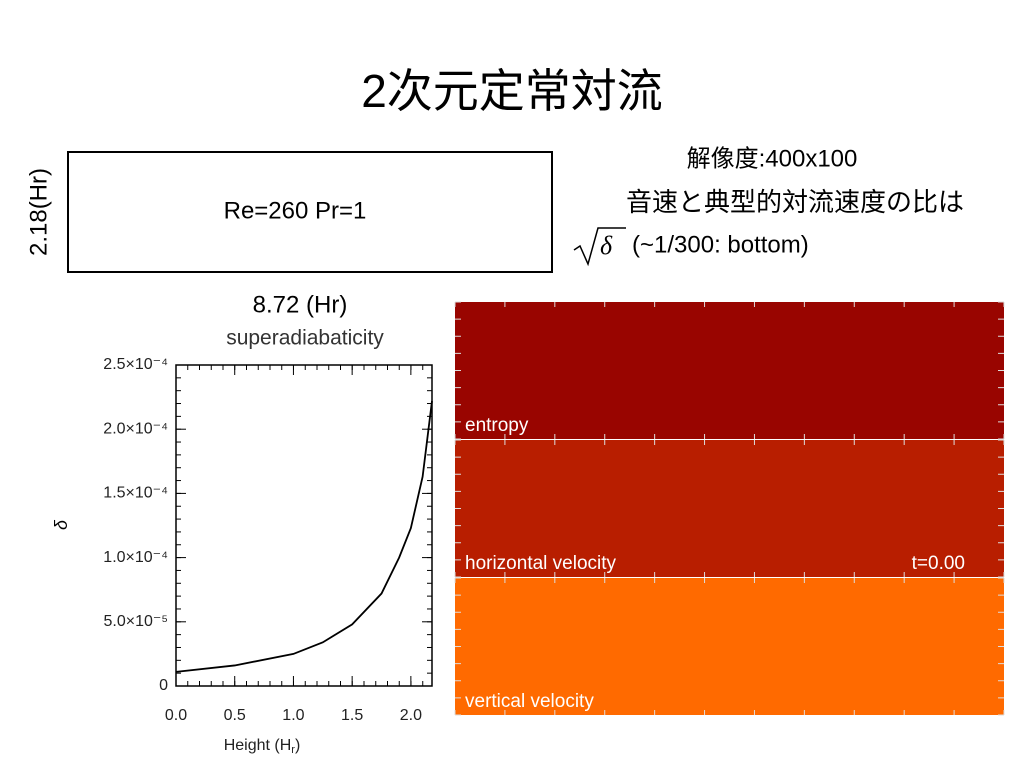  I want to click on x-tick-label: 0.5, so click(235, 715).